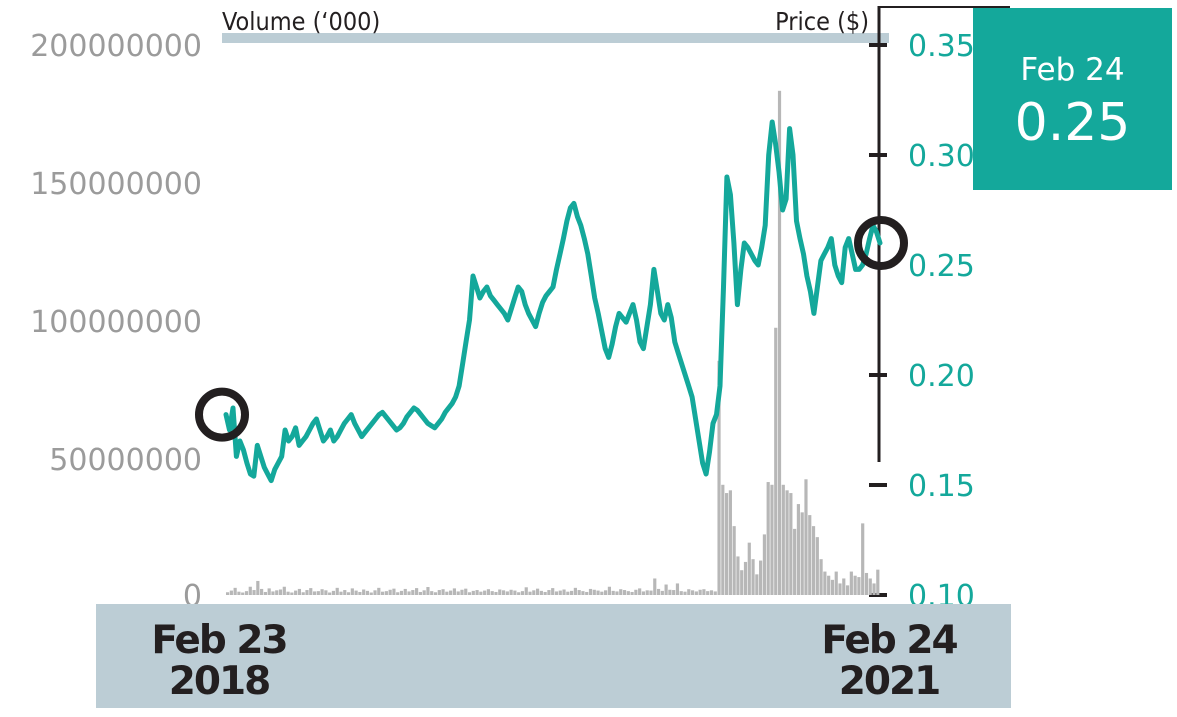 Image resolution: width=1177 pixels, height=717 pixels. What do you see at coordinates (889, 640) in the screenshot?
I see `end-date-label: Feb 24` at bounding box center [889, 640].